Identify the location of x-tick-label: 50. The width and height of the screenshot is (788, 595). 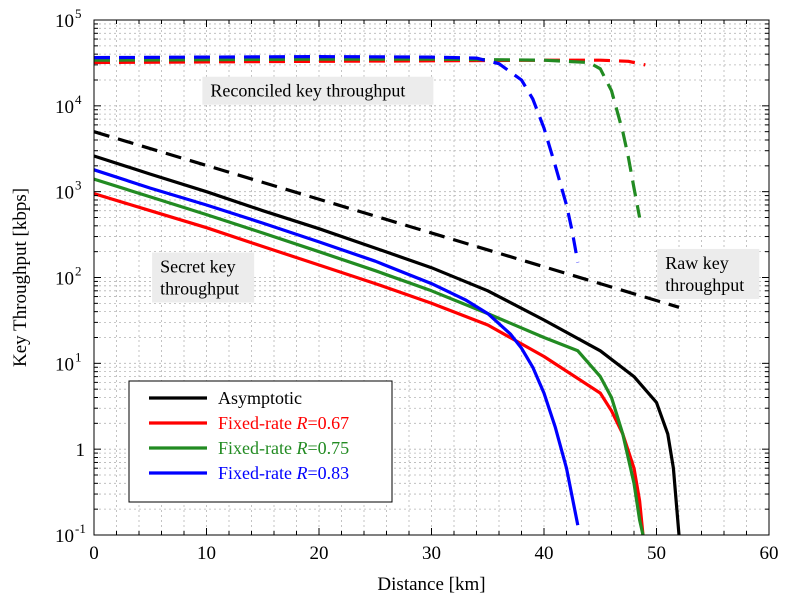
(656, 553).